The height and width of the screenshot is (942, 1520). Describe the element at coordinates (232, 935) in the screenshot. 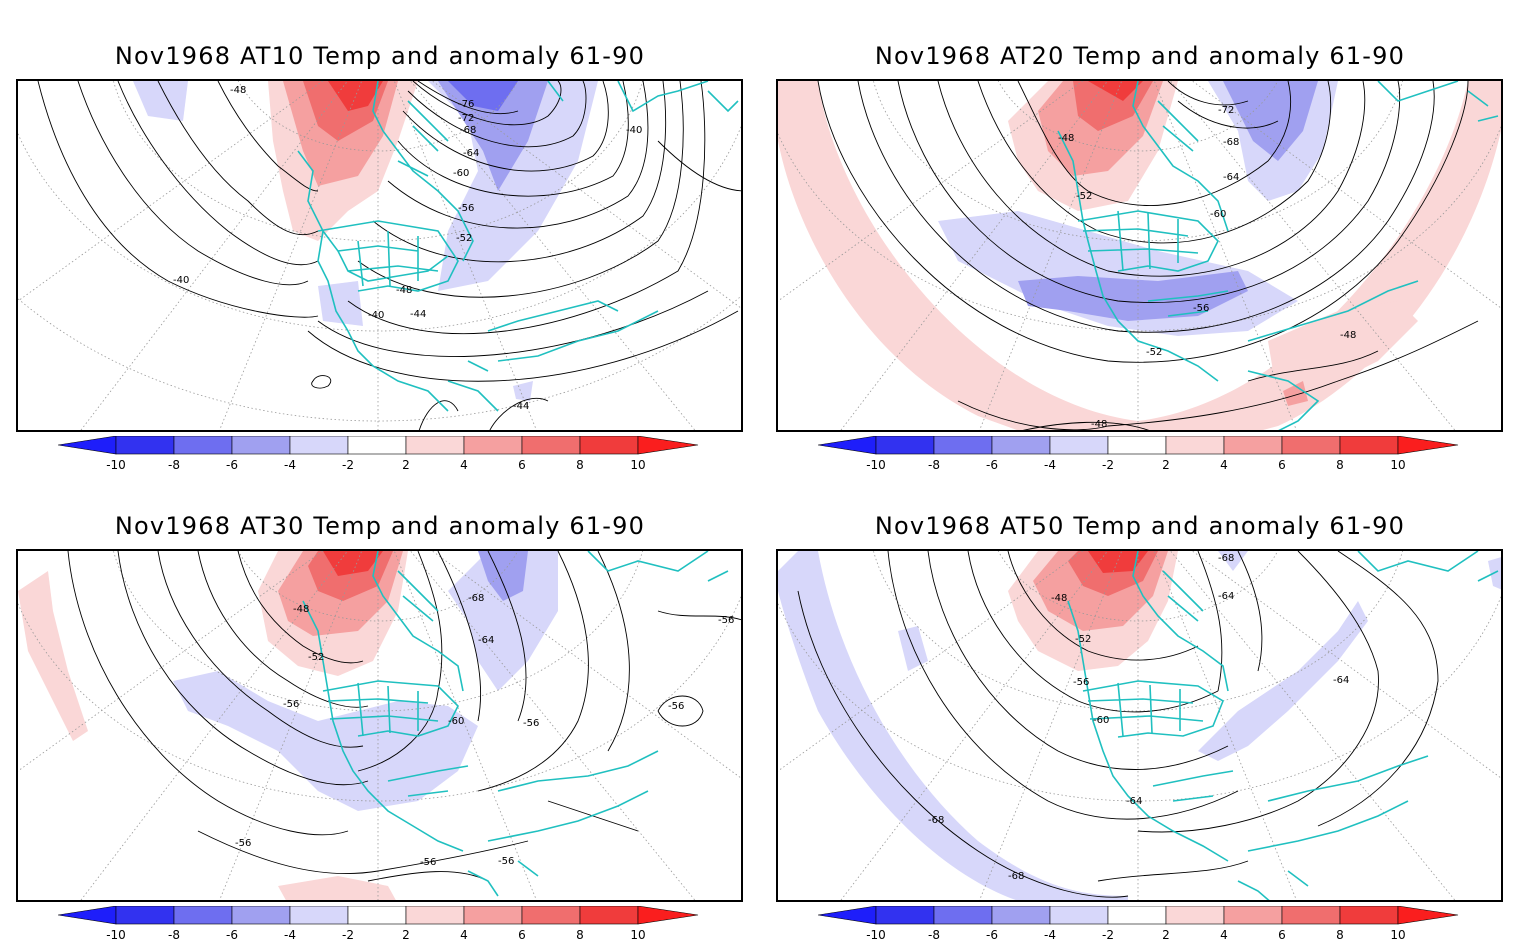

I see `colorbar-label: -6` at that location.